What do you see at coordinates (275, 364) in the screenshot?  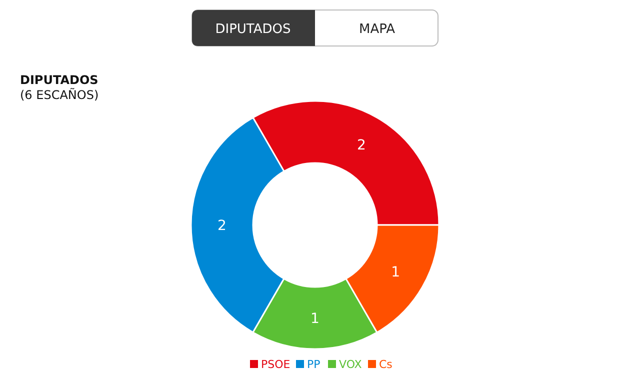 I see `legend-label: PSOE` at bounding box center [275, 364].